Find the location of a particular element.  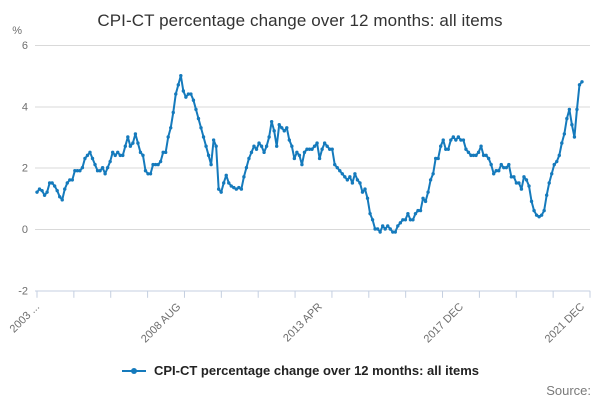

y-axis-tick-label: 2 is located at coordinates (25, 169).